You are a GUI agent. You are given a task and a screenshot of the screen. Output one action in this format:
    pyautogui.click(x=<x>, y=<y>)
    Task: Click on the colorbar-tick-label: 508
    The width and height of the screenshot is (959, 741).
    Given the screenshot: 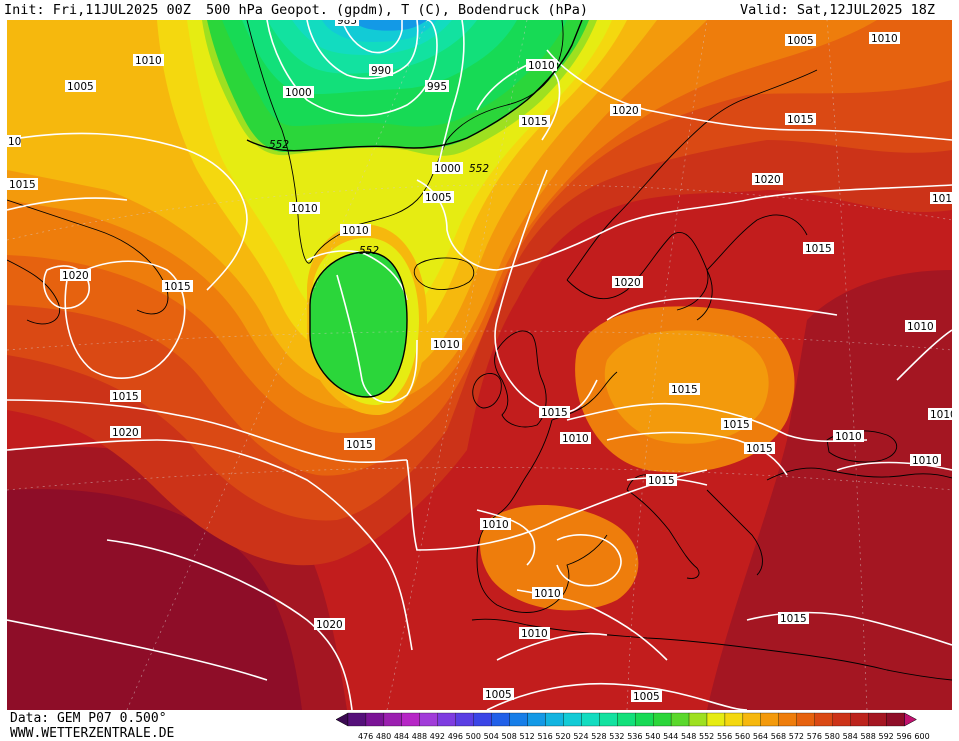 What is the action you would take?
    pyautogui.click(x=509, y=736)
    